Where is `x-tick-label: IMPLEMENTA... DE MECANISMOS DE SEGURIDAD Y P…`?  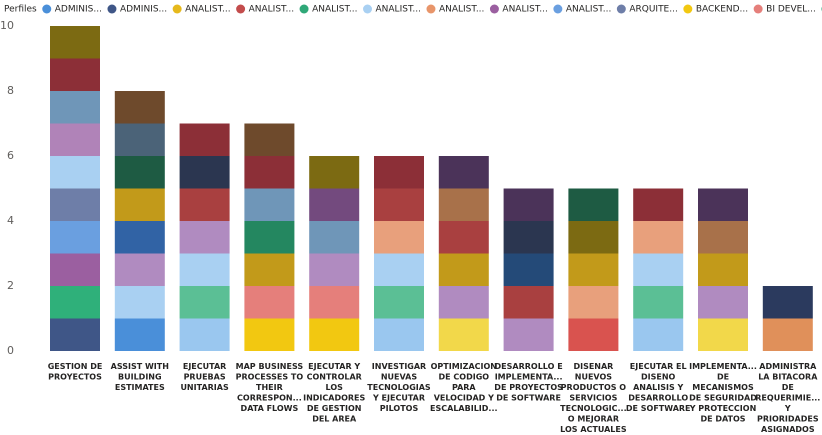 x-tick-label: IMPLEMENTA... DE MECANISMOS DE SEGURIDAD Y P… is located at coordinates (723, 393).